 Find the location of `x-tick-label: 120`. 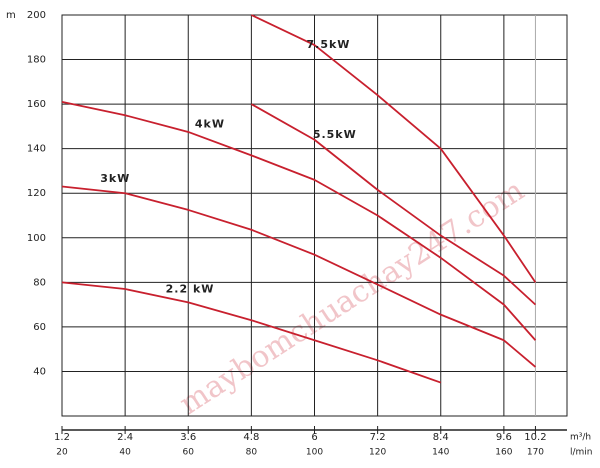

x-tick-label: 120 is located at coordinates (377, 453).